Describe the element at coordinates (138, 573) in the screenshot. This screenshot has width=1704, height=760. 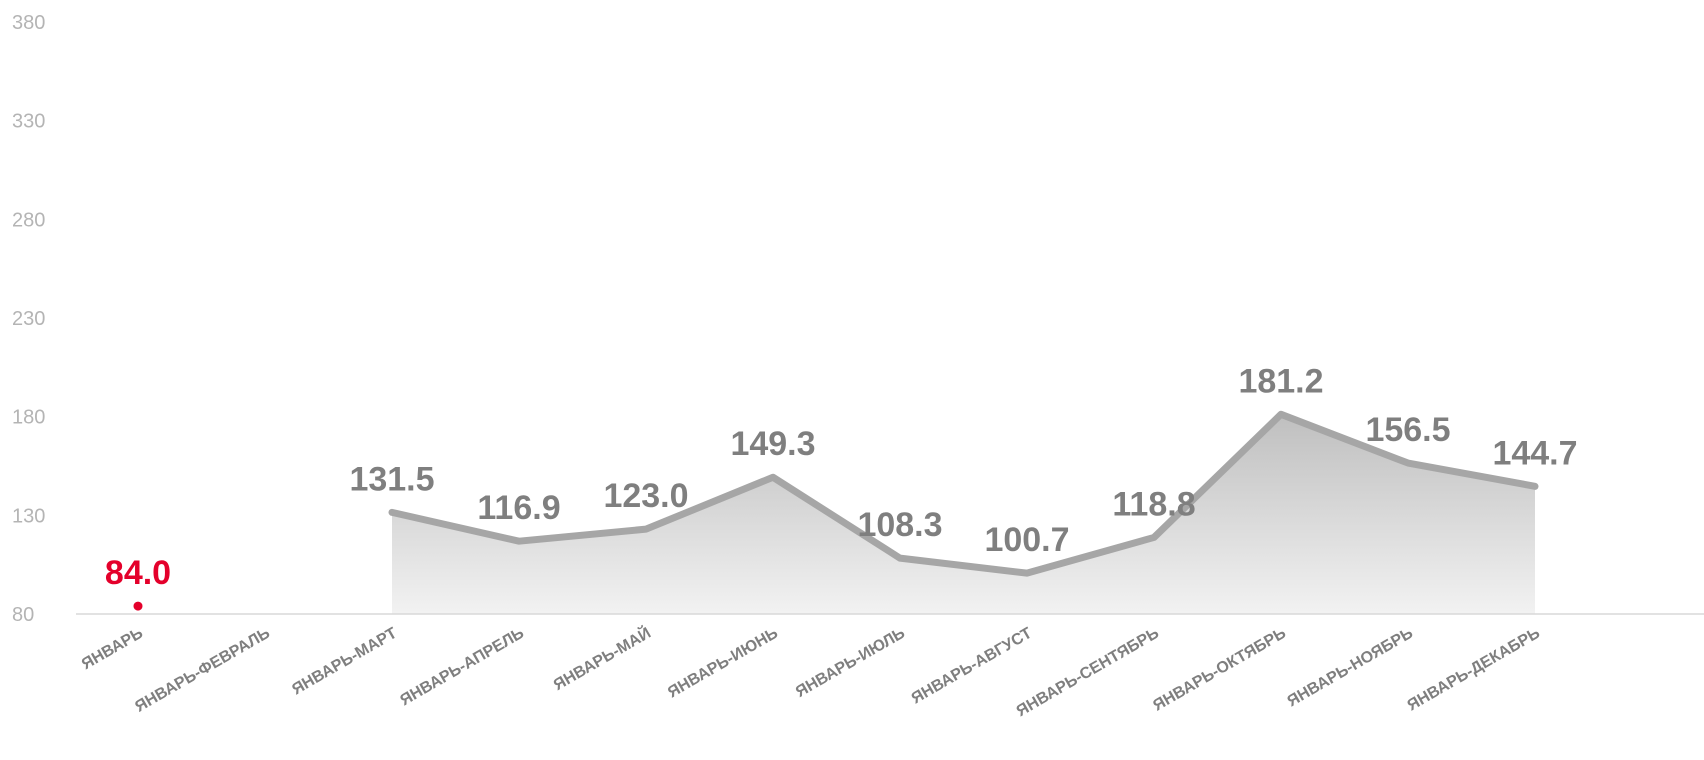
I see `data-label: 84.0` at that location.